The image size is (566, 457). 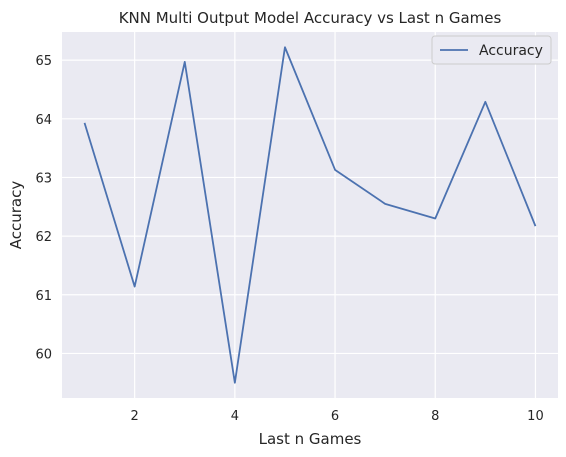 What do you see at coordinates (435, 416) in the screenshot?
I see `x-tick-label: 8` at bounding box center [435, 416].